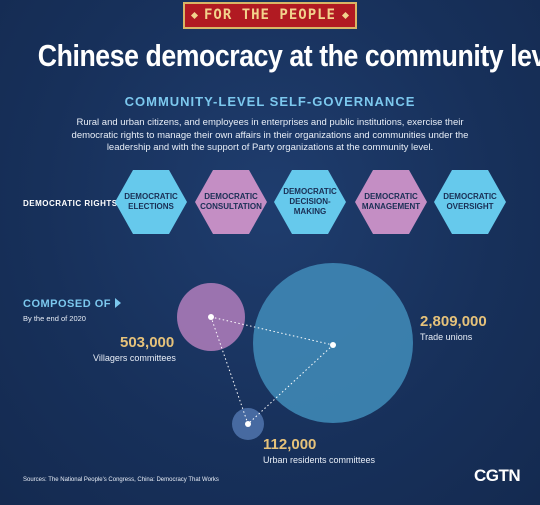 The image size is (540, 505). Describe the element at coordinates (272, 331) in the screenshot. I see `connector-villagers-trade` at that location.